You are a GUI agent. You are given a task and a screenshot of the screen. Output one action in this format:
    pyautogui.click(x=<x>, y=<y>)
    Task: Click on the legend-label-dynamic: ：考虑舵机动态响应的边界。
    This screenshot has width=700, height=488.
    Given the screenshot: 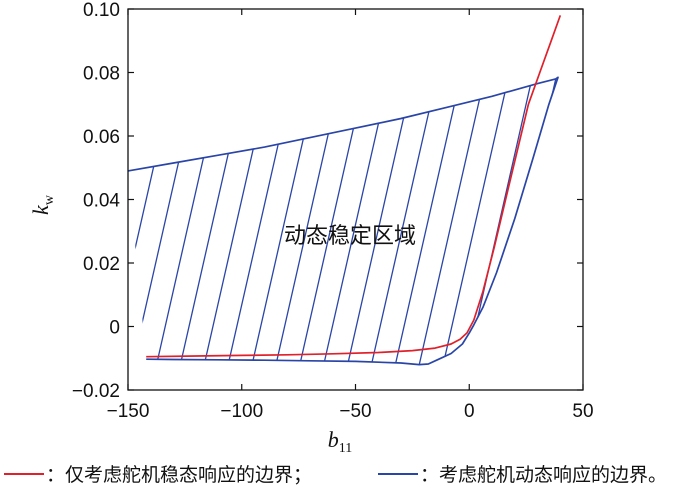 What is the action you would take?
    pyautogui.click(x=543, y=475)
    